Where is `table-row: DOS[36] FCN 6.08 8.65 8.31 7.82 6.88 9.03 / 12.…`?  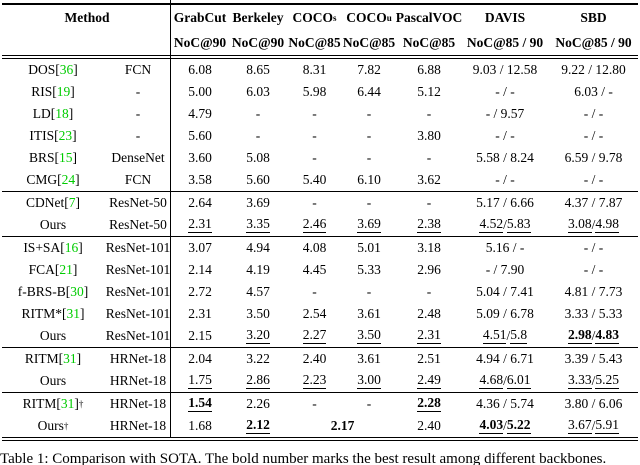 table-row: DOS[36] FCN 6.08 8.65 8.31 7.82 6.88 9.03 / 12.… is located at coordinates (320, 70).